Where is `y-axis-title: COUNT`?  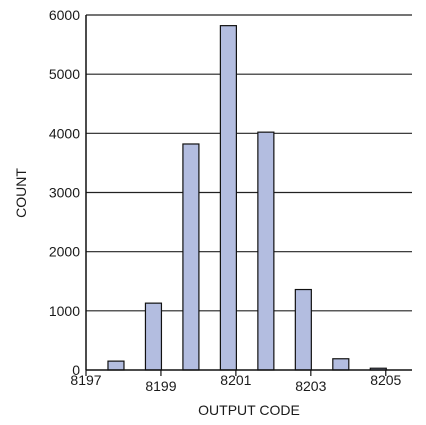 y-axis-title: COUNT is located at coordinates (21, 193).